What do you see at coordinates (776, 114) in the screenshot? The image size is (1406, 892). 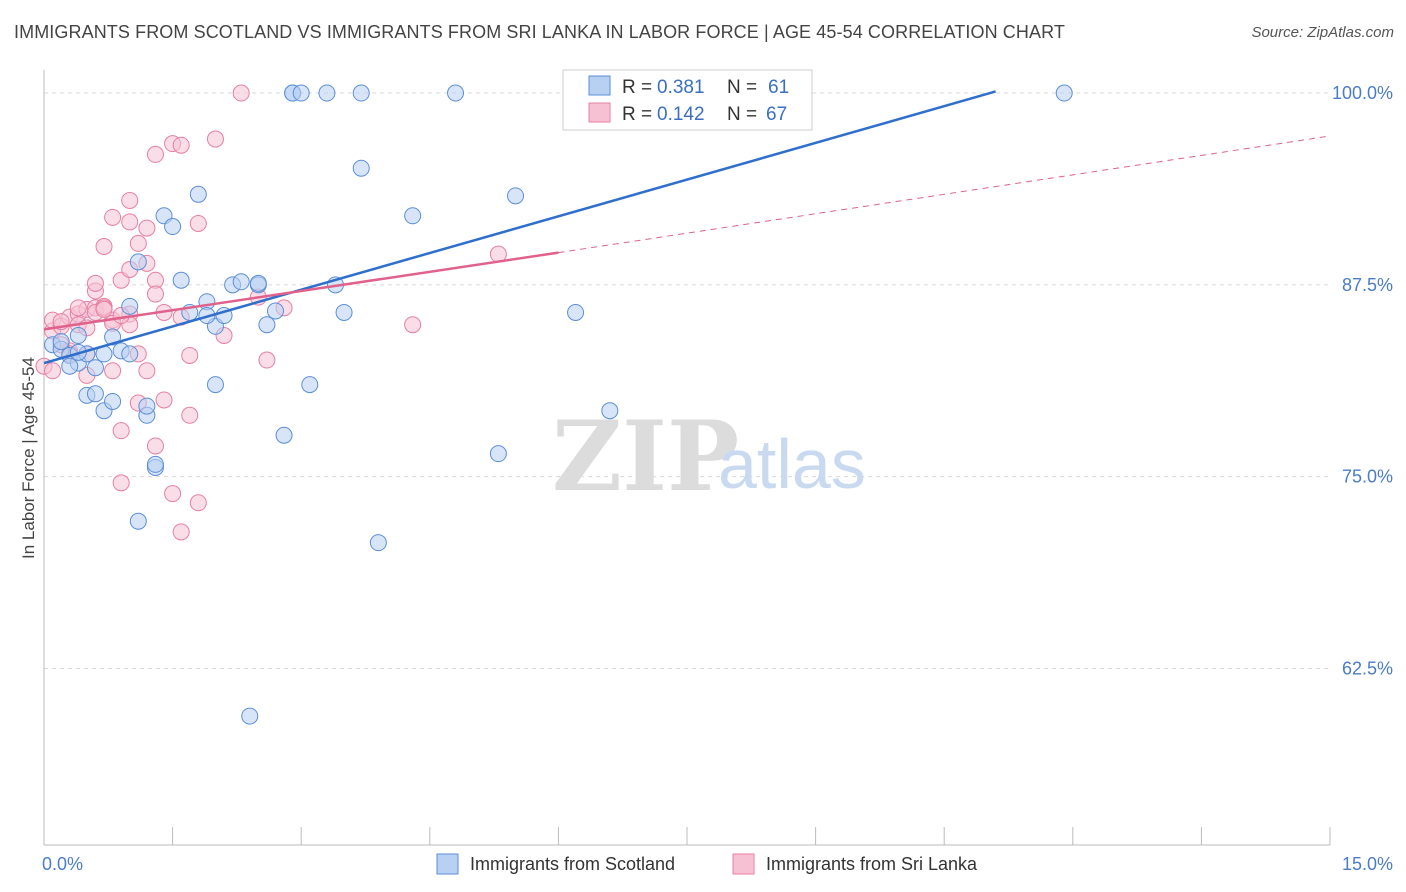 I see `legend-n-value-srilanka: 67` at bounding box center [776, 114].